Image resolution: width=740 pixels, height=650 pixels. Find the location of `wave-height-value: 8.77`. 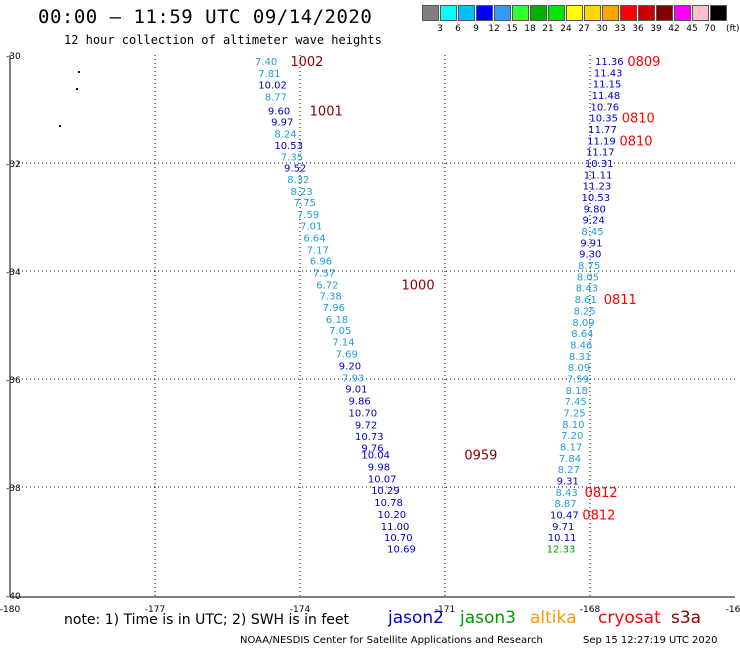

wave-height-value: 8.77 is located at coordinates (276, 98).